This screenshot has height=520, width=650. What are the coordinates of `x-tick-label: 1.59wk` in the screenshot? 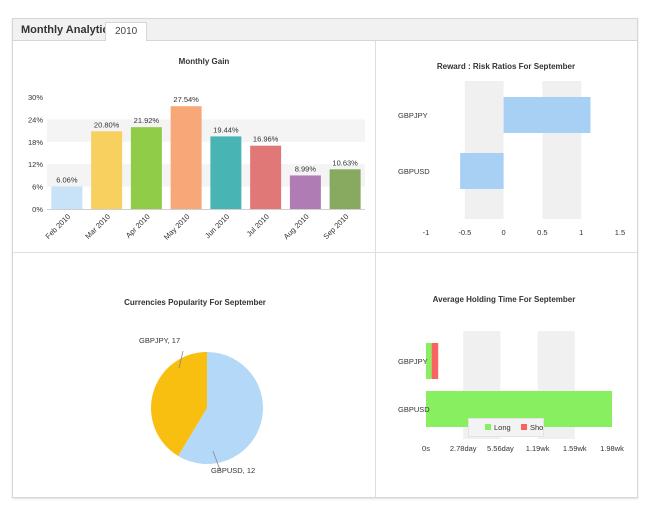 It's located at (575, 448).